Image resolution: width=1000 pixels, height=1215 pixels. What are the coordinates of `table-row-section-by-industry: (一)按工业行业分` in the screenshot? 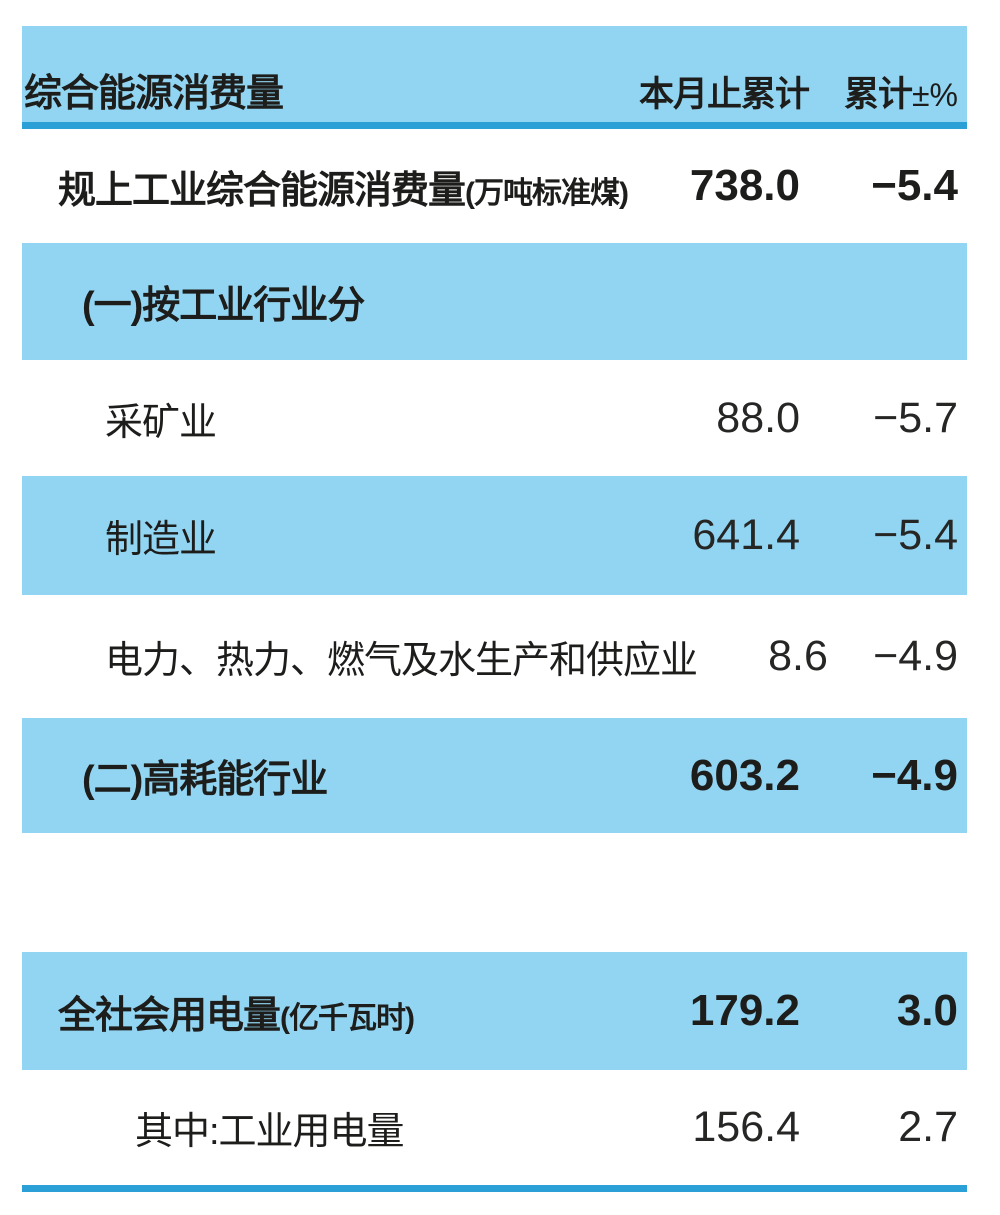 It's located at (494, 301).